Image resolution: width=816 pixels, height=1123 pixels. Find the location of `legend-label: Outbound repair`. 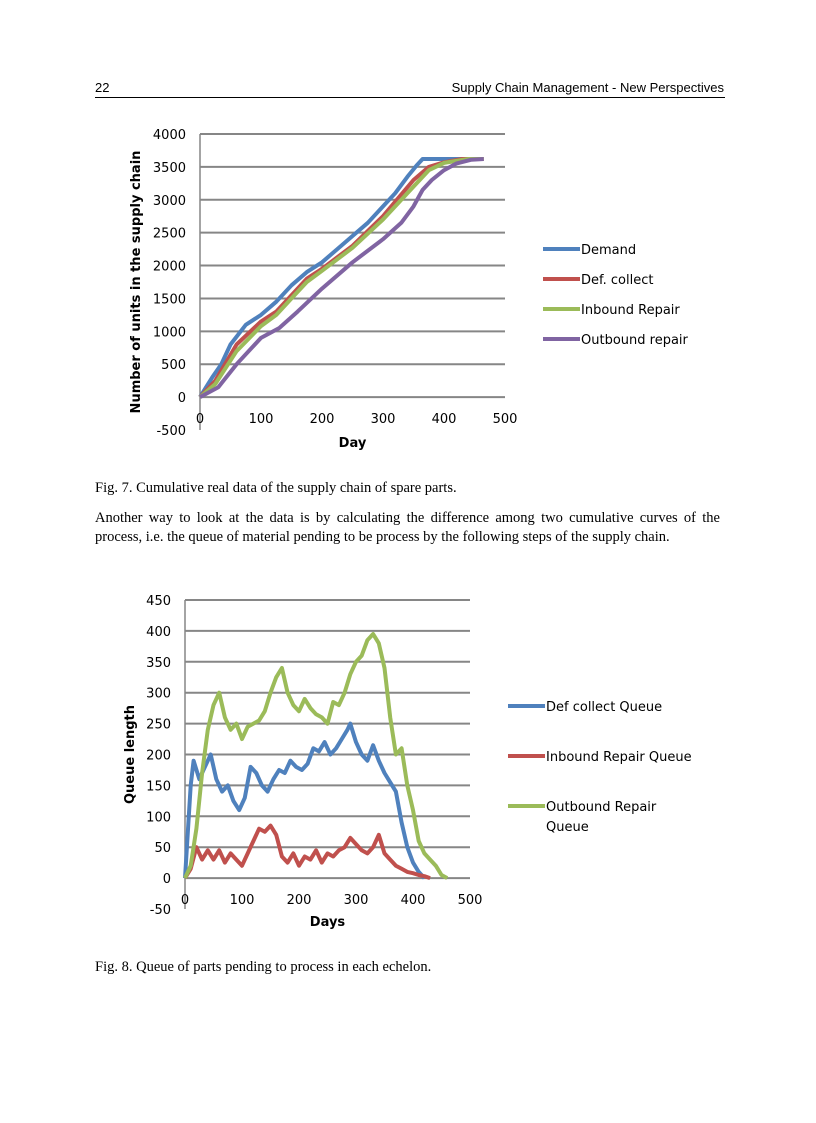

legend-label: Outbound repair is located at coordinates (635, 340).